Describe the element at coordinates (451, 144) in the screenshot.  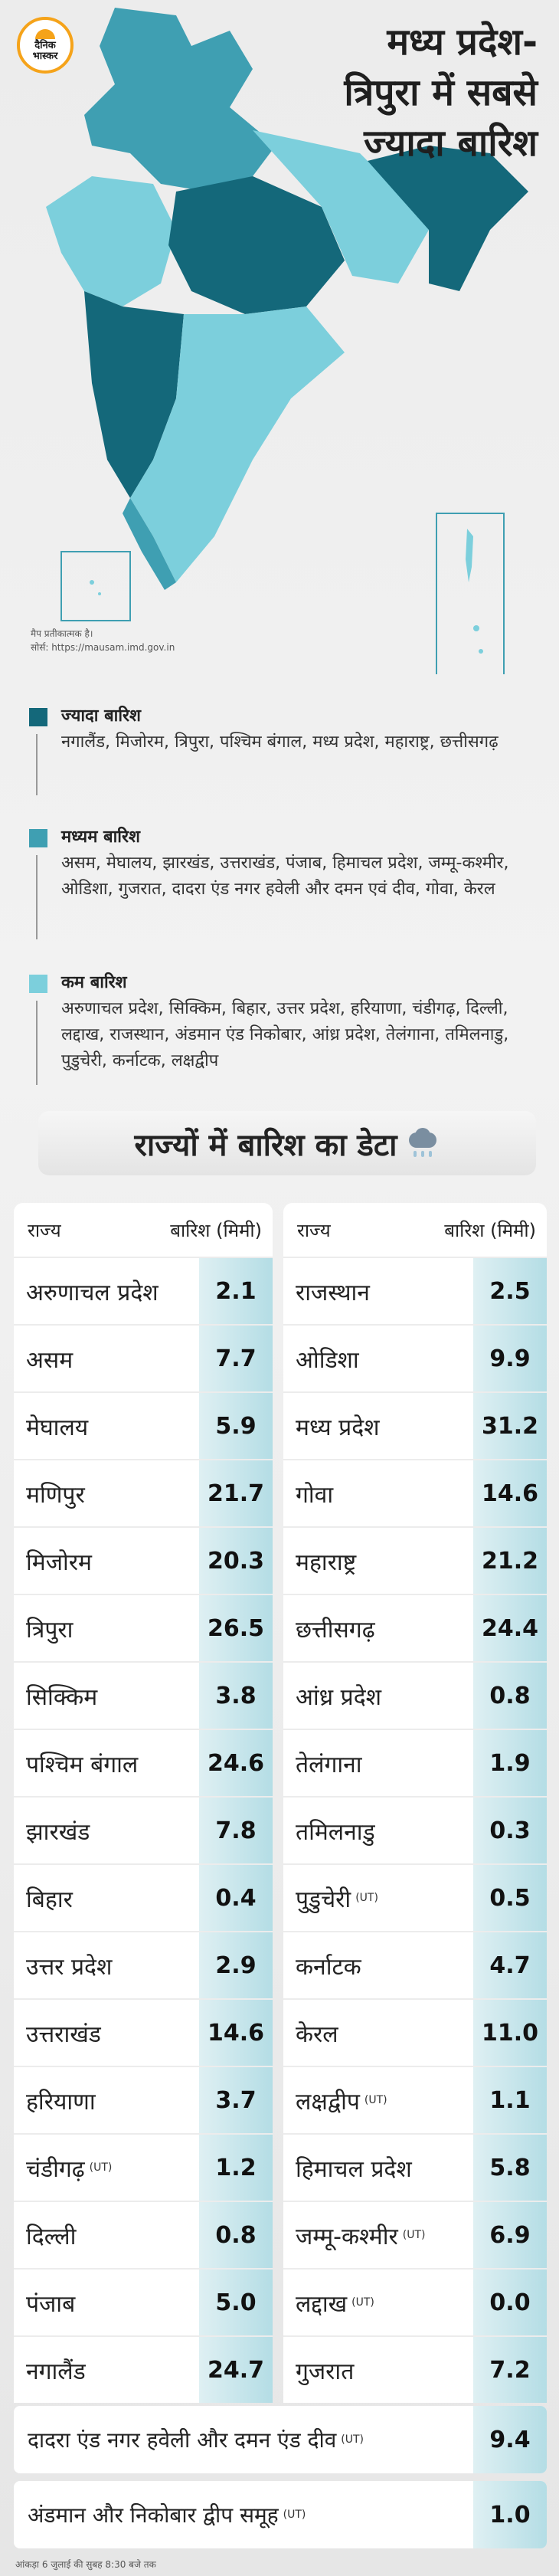
I see `headline-line3: ज्यादा बारिश` at that location.